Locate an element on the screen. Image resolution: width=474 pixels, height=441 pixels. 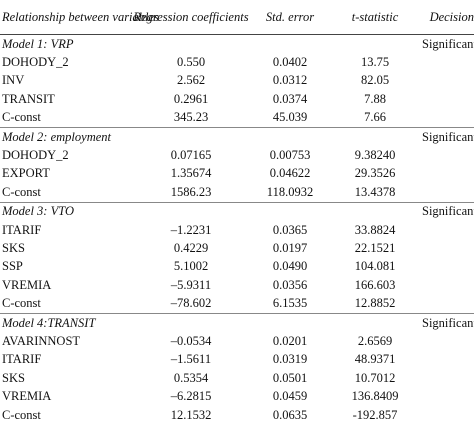
column-header: Regression coefficients is located at coordinates (191, 17).